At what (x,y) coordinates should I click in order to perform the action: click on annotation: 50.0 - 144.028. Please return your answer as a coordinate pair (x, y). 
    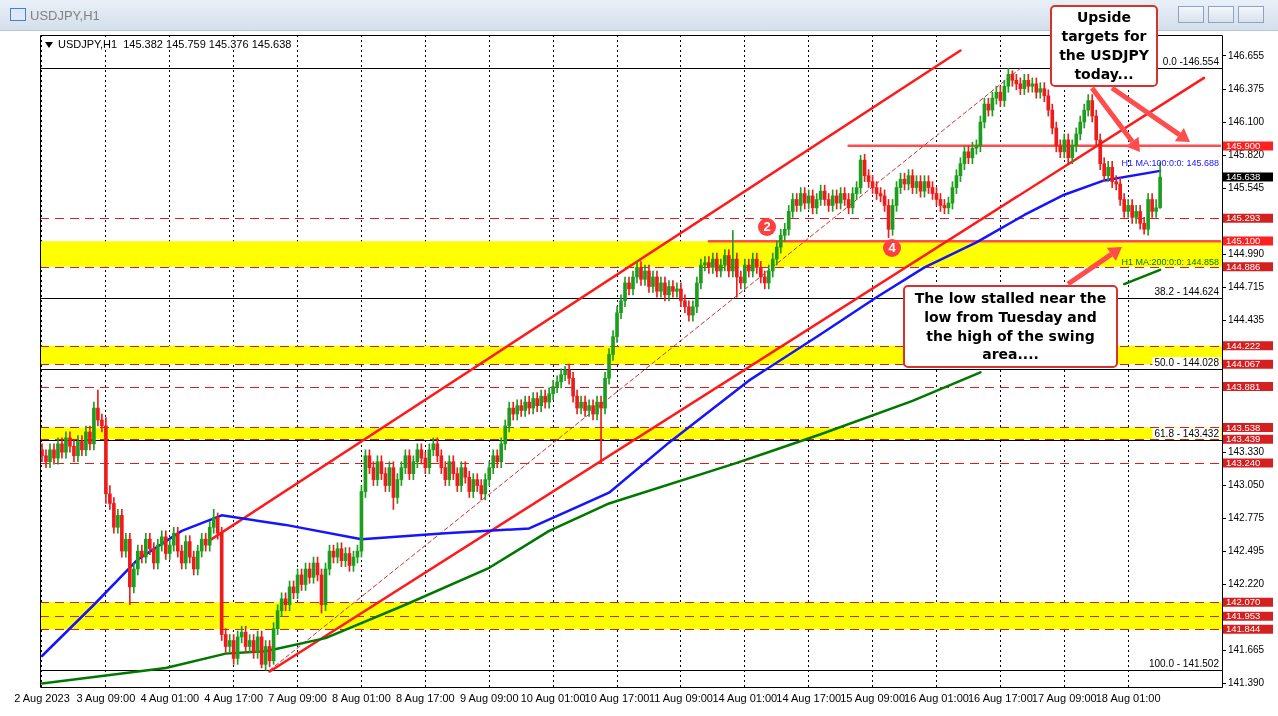
    Looking at the image, I should click on (1187, 362).